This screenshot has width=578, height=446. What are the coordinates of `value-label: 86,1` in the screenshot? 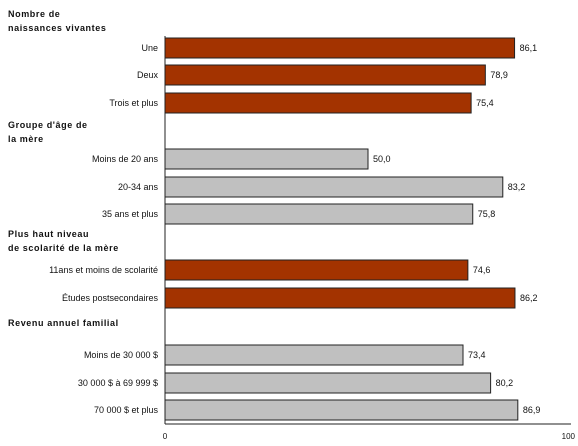 It's located at (529, 48).